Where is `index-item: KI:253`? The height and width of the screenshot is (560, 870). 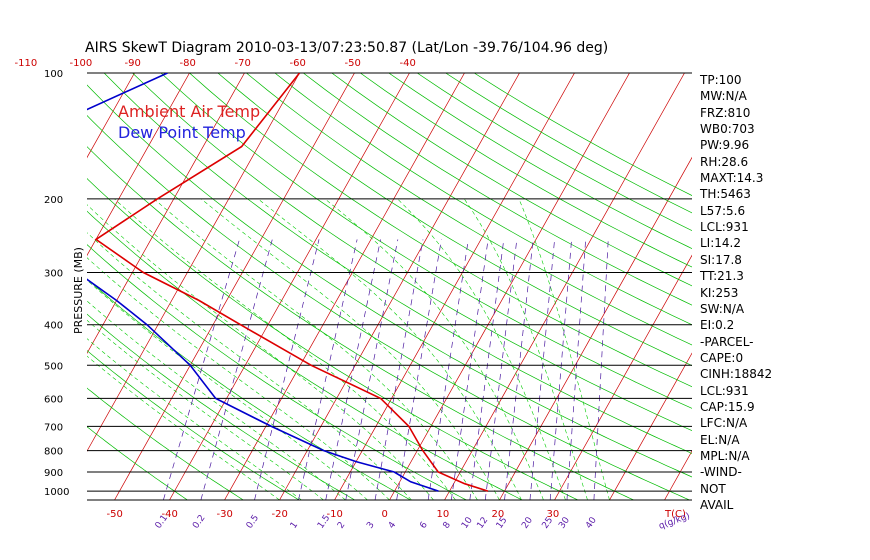
index-item: KI:253 is located at coordinates (719, 292).